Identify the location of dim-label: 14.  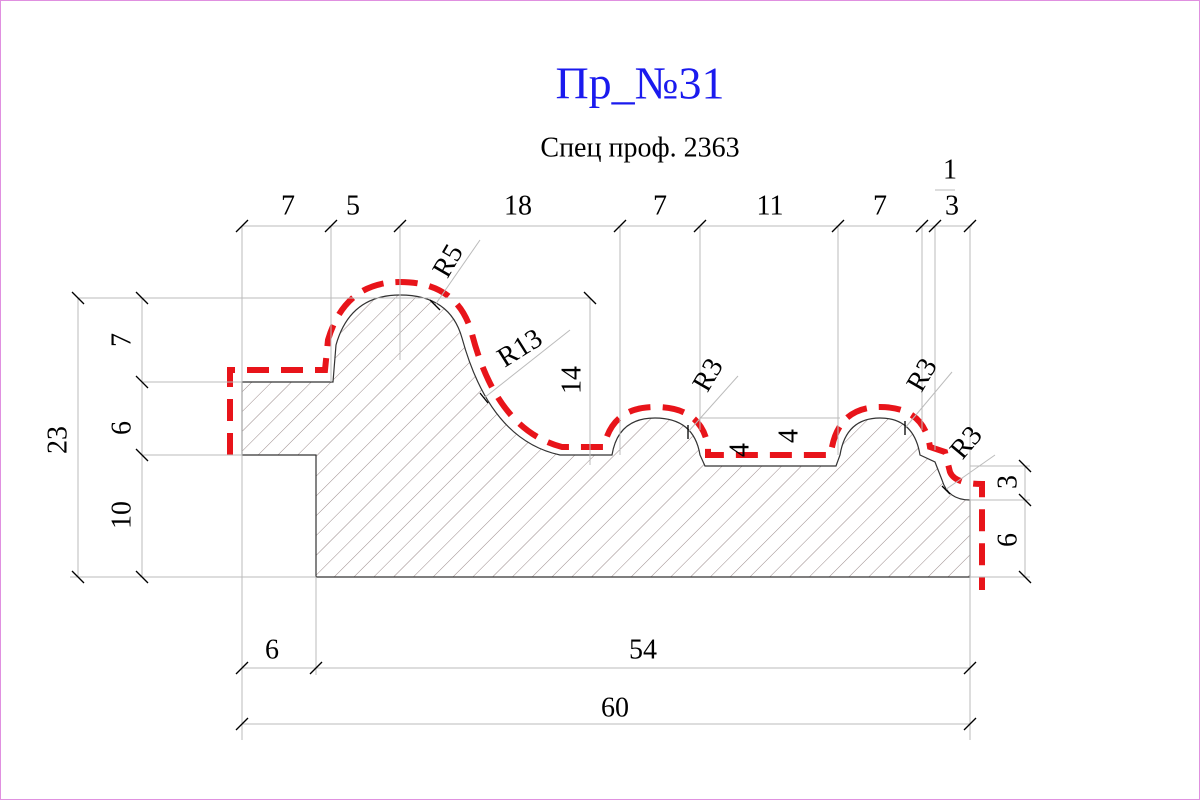
(571, 380).